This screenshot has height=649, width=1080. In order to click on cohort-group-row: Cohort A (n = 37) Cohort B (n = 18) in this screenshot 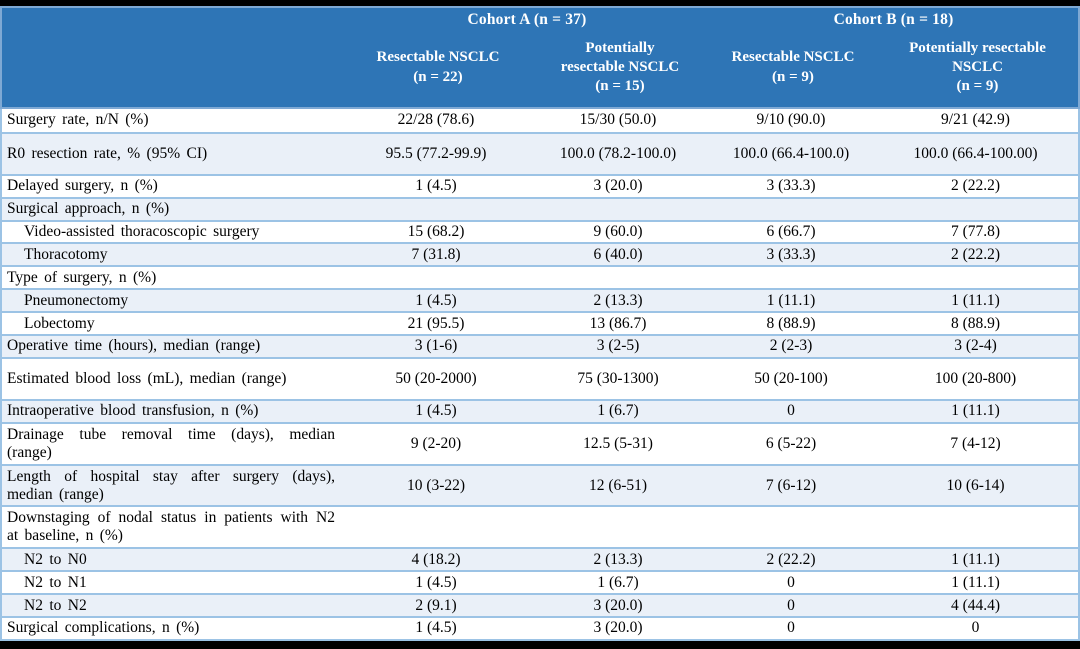, I will do `click(540, 20)`.